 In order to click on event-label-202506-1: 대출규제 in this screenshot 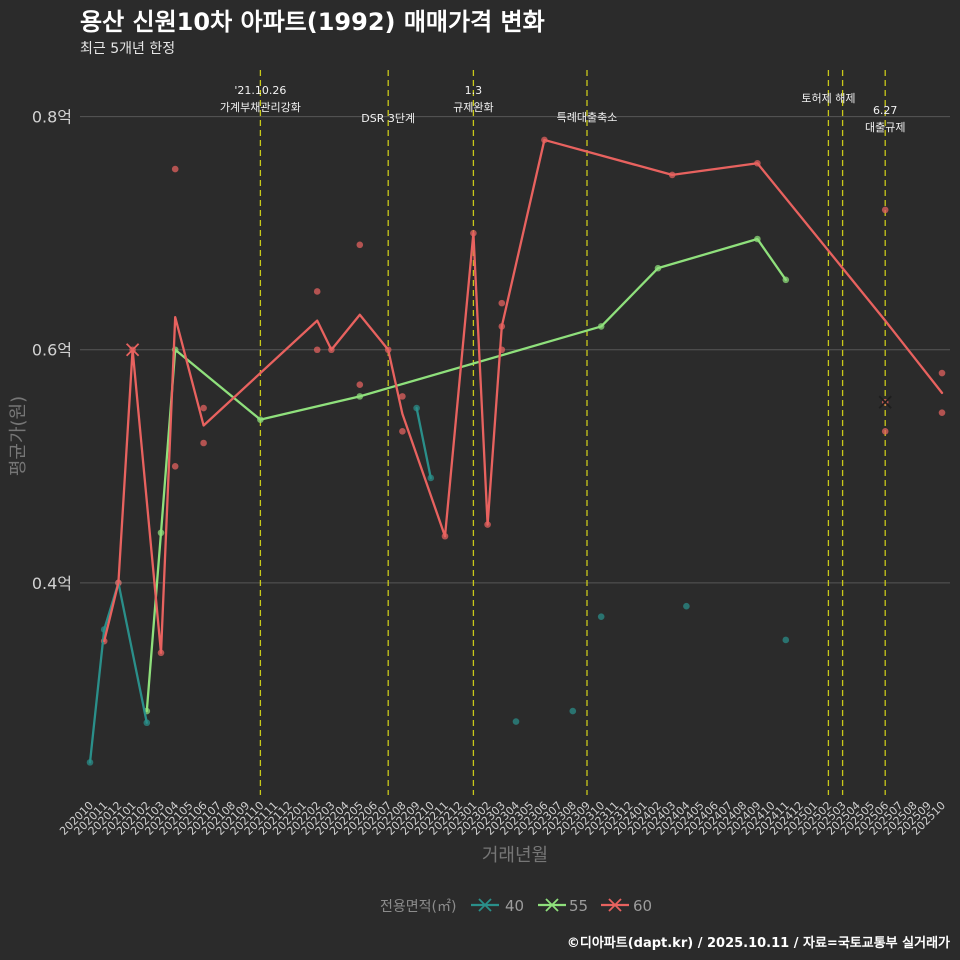, I will do `click(885, 127)`.